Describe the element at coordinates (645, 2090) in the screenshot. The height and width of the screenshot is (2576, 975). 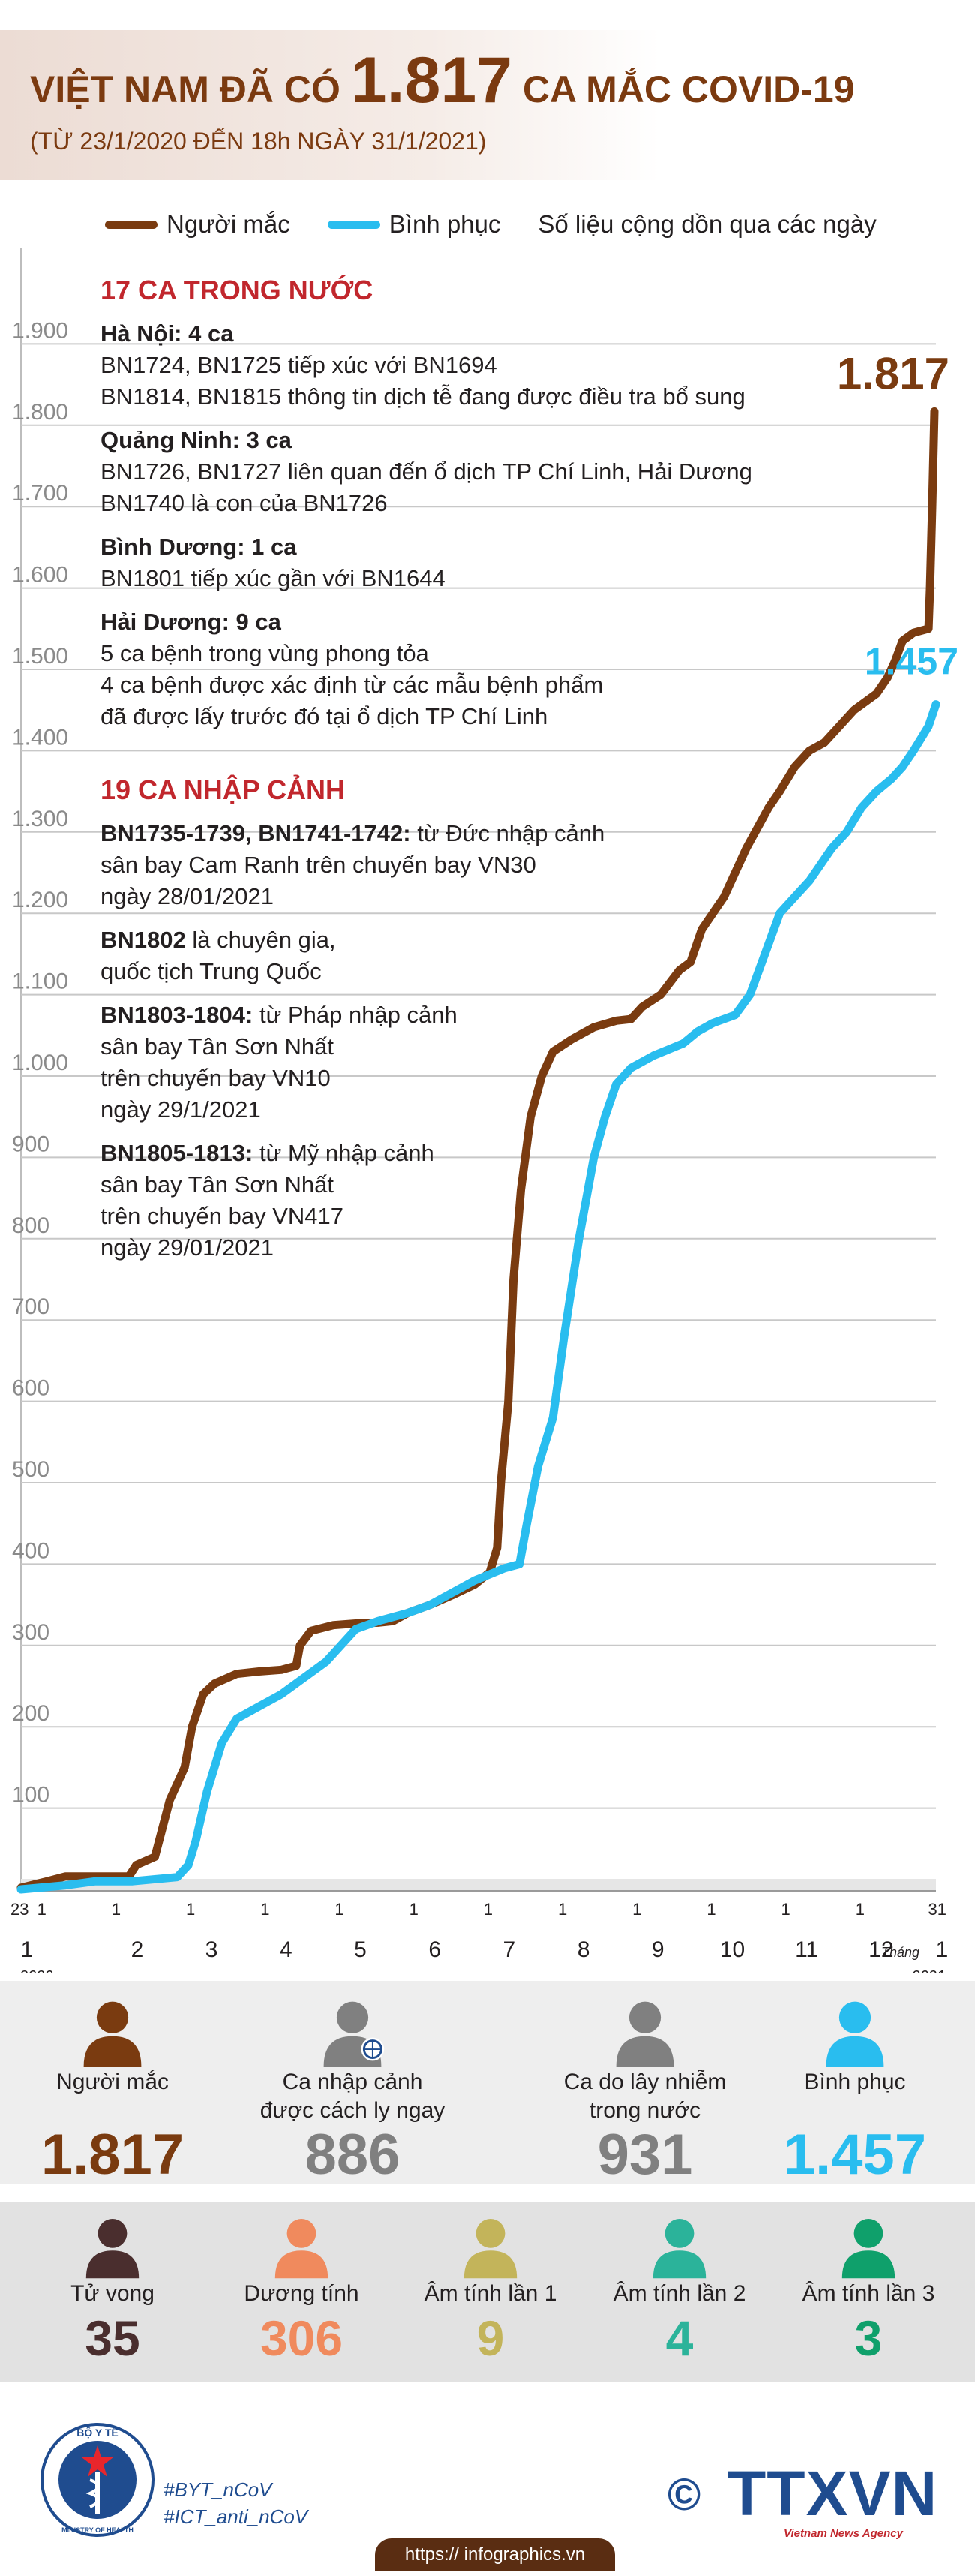
I see `stat-card: Ca do lây nhiễm trong nước 931` at that location.